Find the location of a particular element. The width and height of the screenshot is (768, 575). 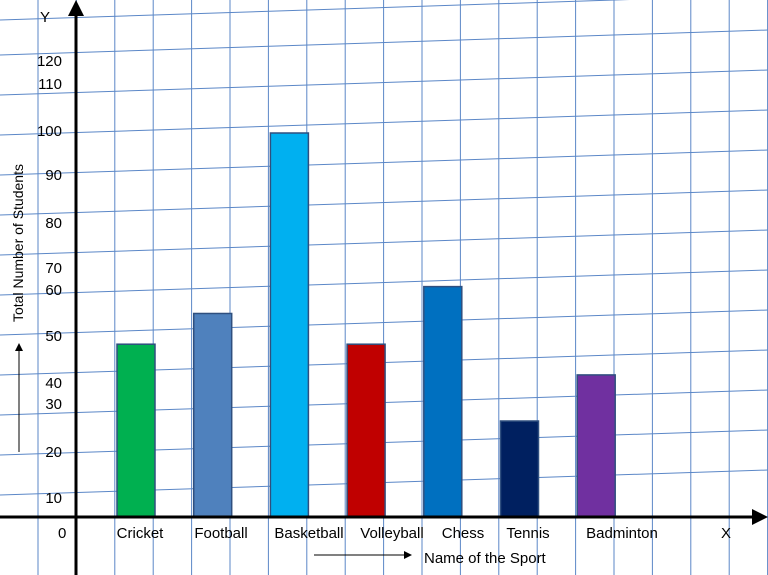

y-axis-title: Total Number of Students is located at coordinates (18, 243).